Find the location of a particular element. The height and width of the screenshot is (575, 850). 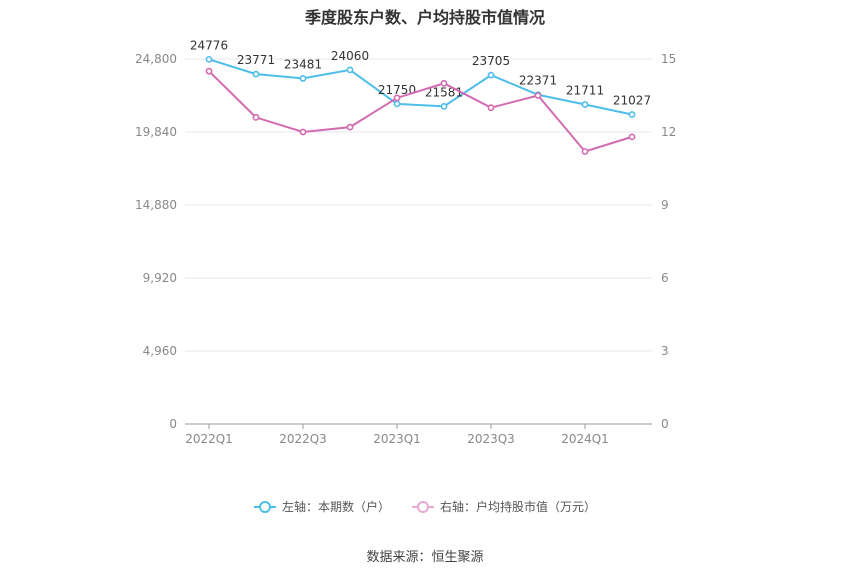

data-label: 21711 is located at coordinates (585, 90).